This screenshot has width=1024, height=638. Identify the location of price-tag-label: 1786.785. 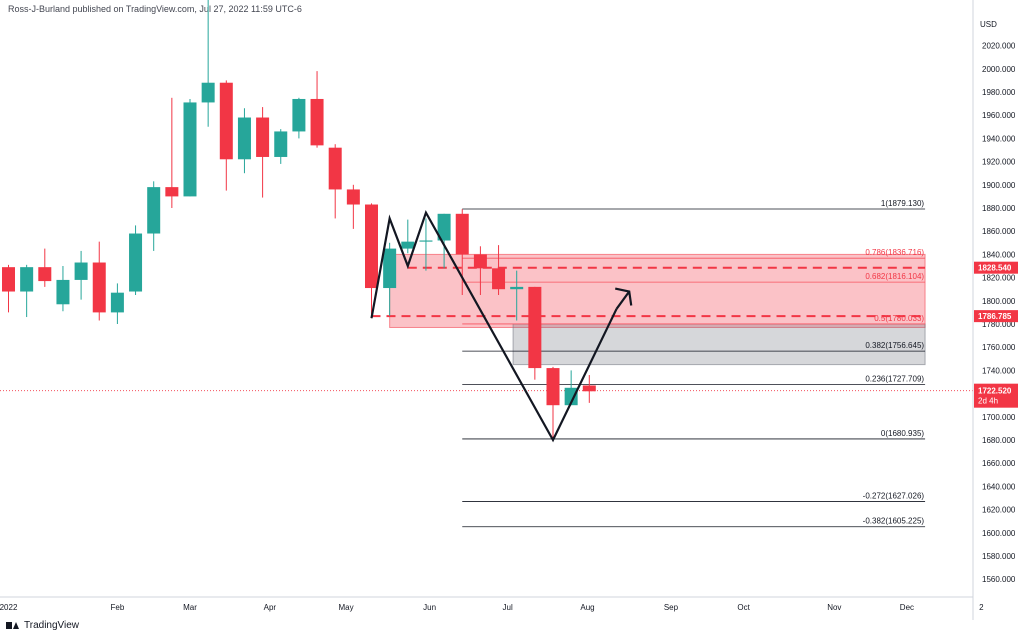
(995, 316).